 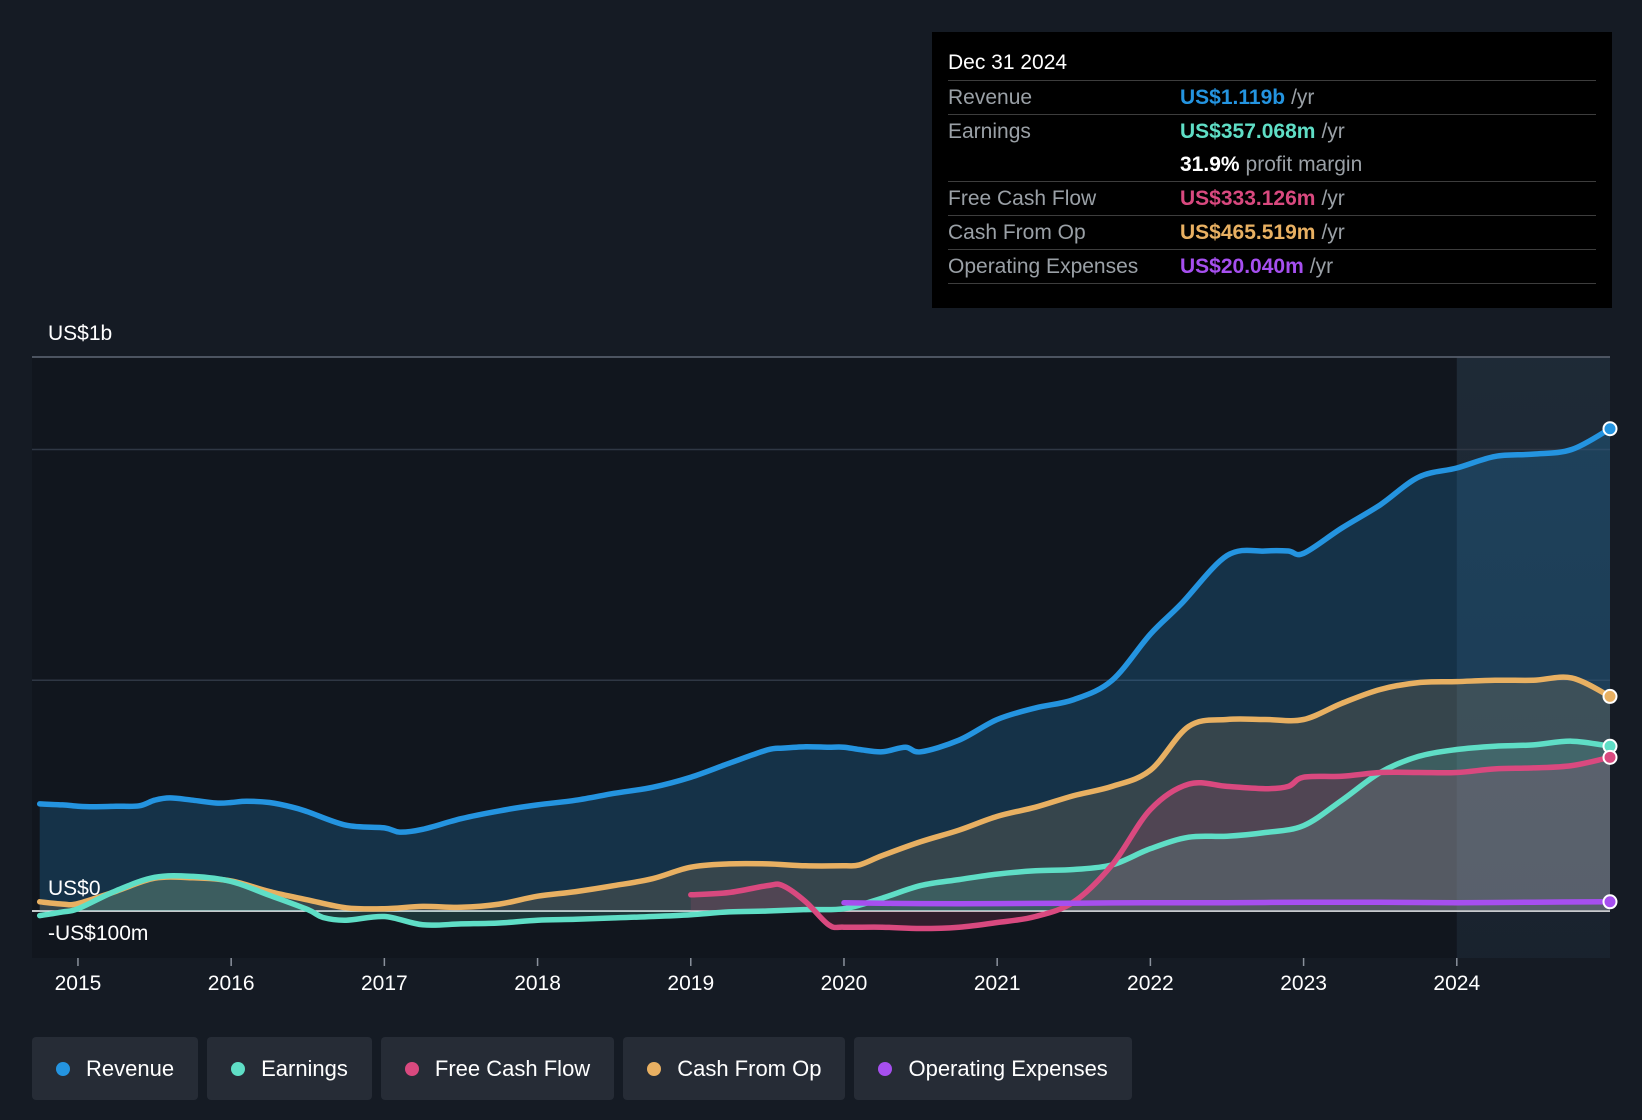 What do you see at coordinates (384, 983) in the screenshot?
I see `x-tick-label: 2017` at bounding box center [384, 983].